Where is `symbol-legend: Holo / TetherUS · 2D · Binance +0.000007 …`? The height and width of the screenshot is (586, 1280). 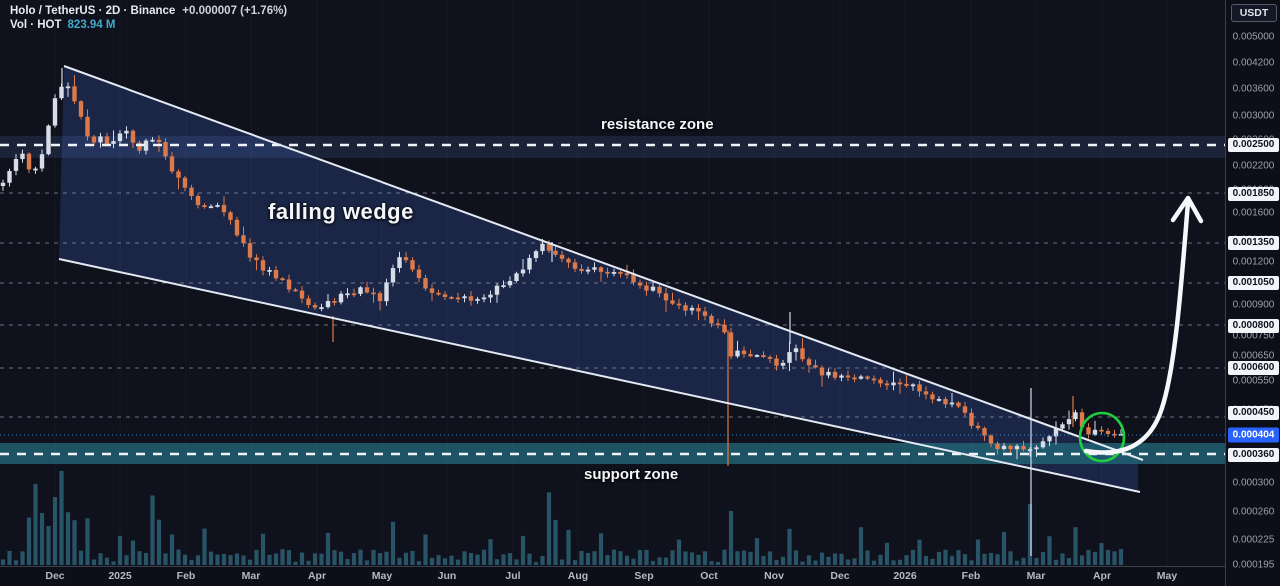 symbol-legend: Holo / TetherUS · 2D · Binance +0.000007 … is located at coordinates (148, 18).